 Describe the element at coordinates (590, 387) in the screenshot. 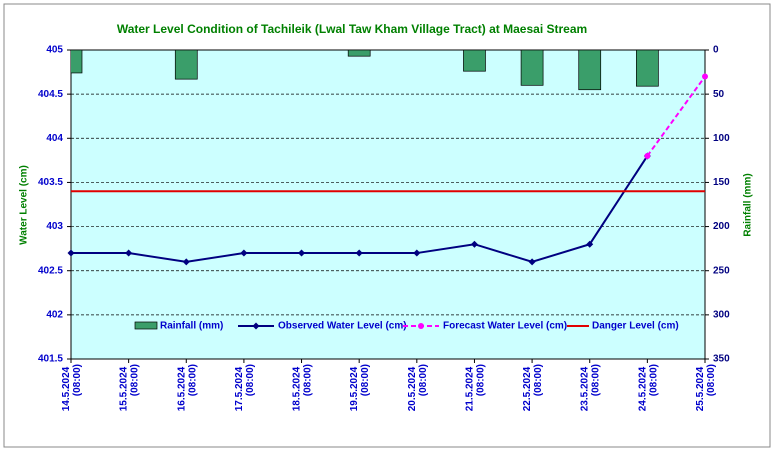

I see `x-tick-label: 23.5.2024 (08:00)` at that location.